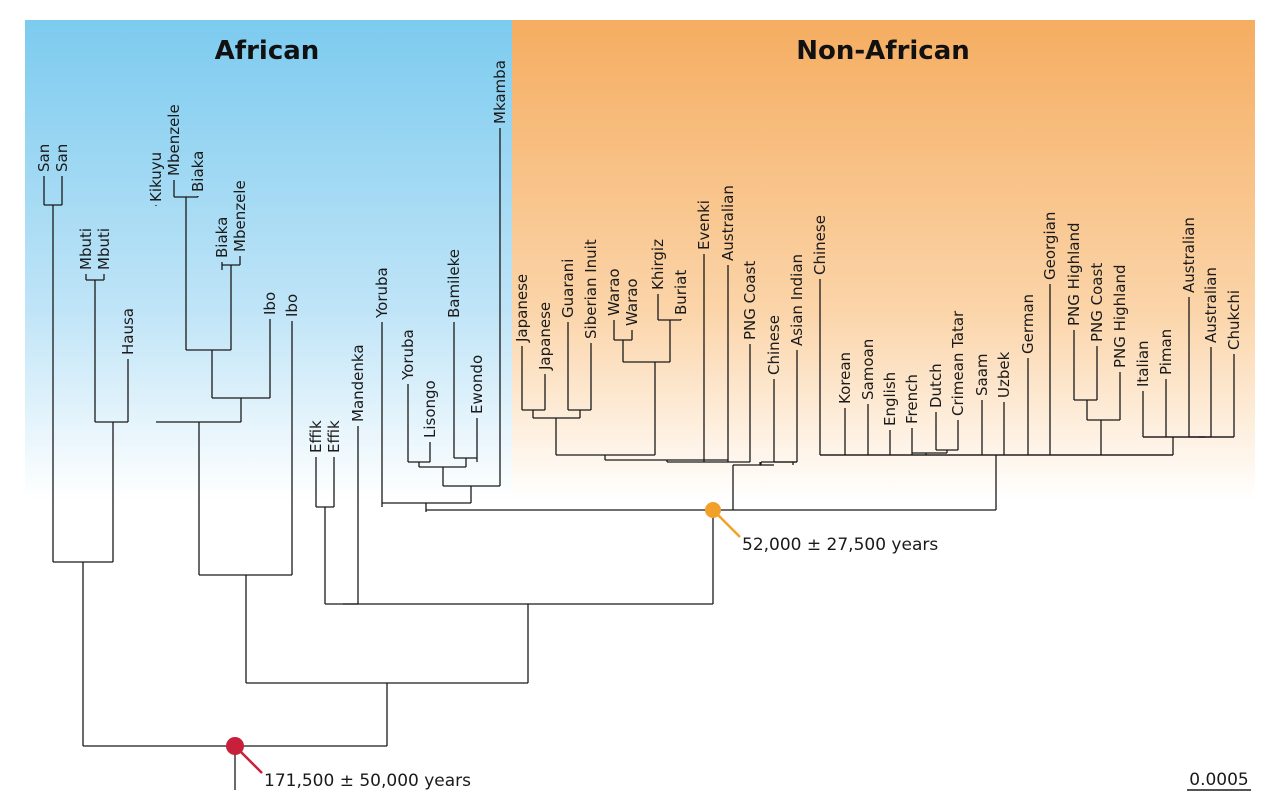 This screenshot has width=1280, height=809. What do you see at coordinates (1143, 363) in the screenshot?
I see `leaf-label: Italian` at bounding box center [1143, 363].